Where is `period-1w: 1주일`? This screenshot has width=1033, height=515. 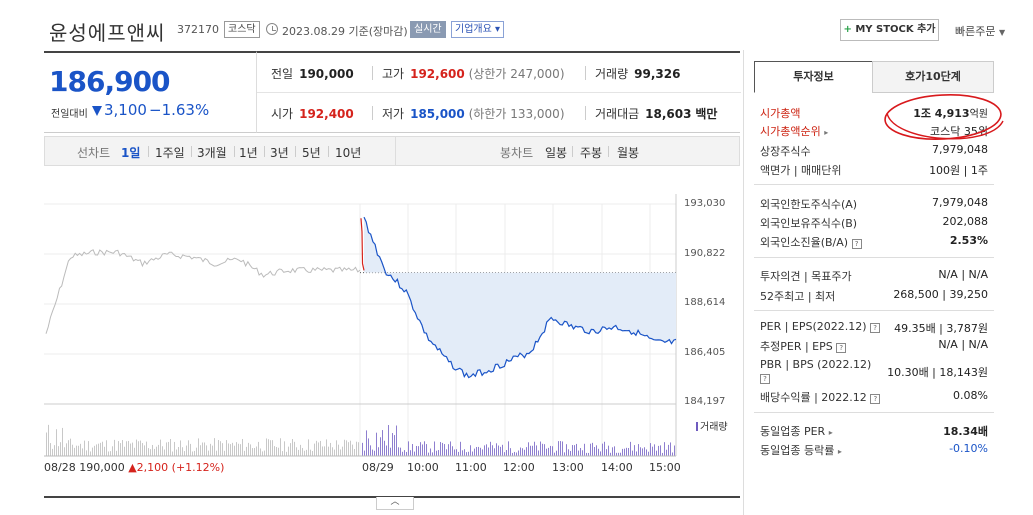 period-1w: 1주일 is located at coordinates (170, 153).